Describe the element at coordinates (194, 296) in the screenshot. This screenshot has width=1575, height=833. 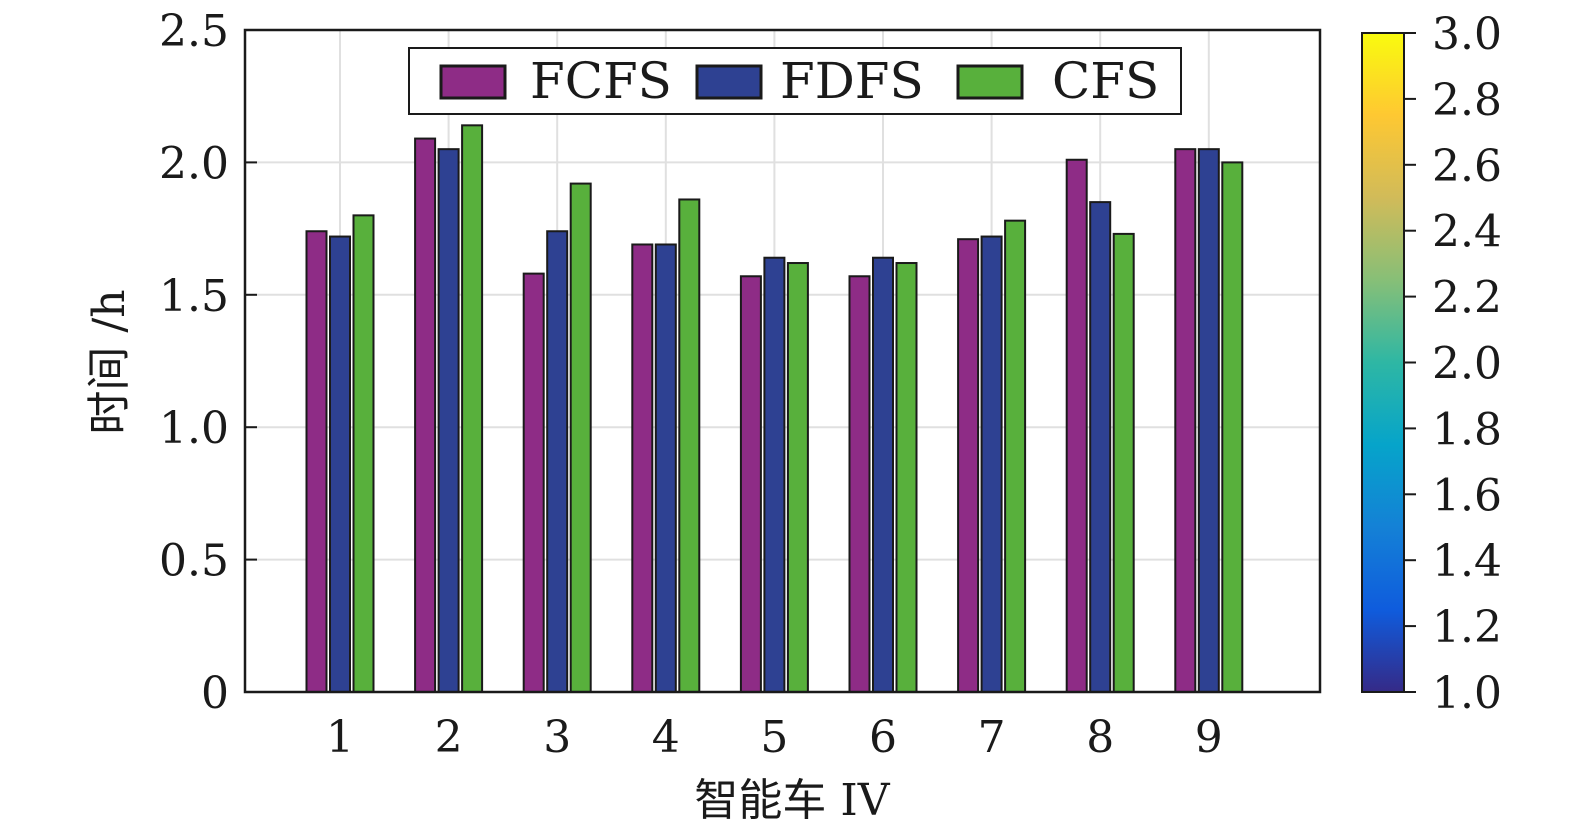
I see `y-tick-label: 1.5` at that location.